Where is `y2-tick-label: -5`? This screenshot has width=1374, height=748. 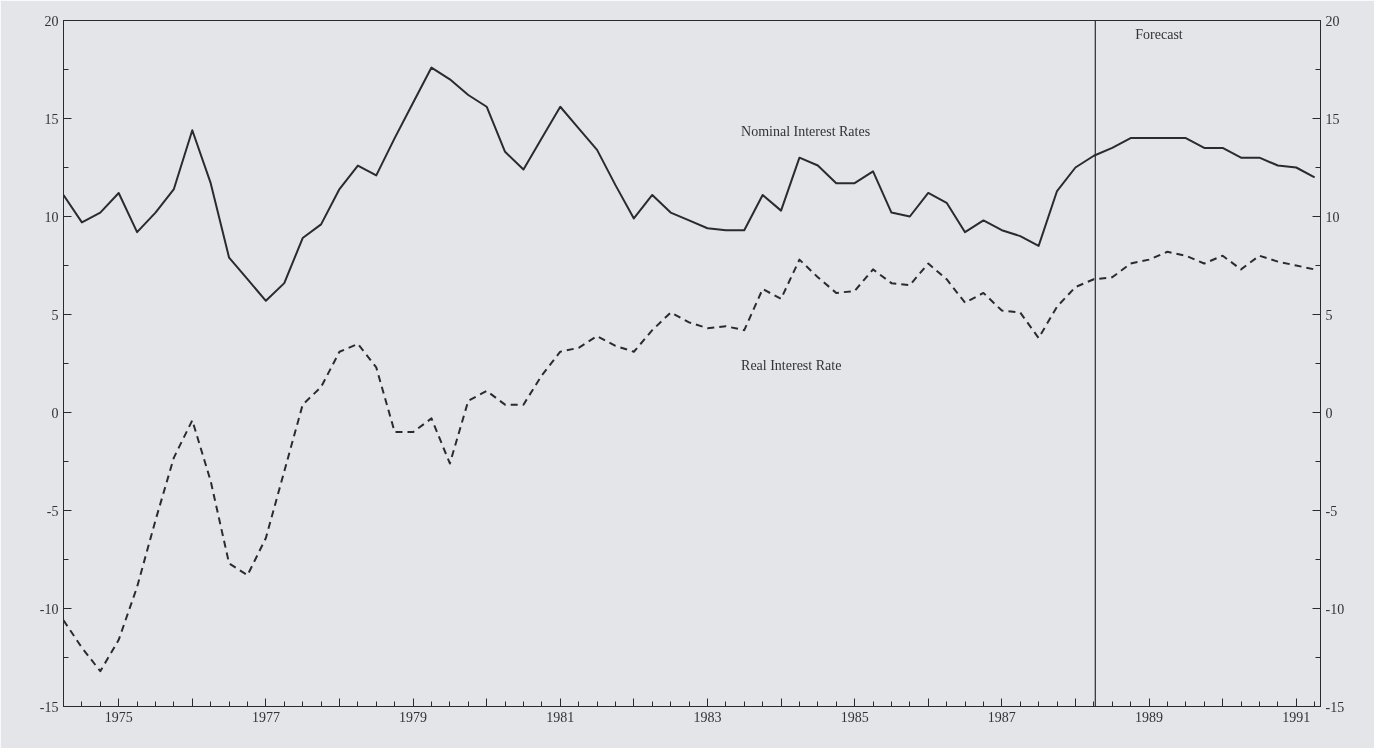
y2-tick-label: -5 is located at coordinates (1331, 511).